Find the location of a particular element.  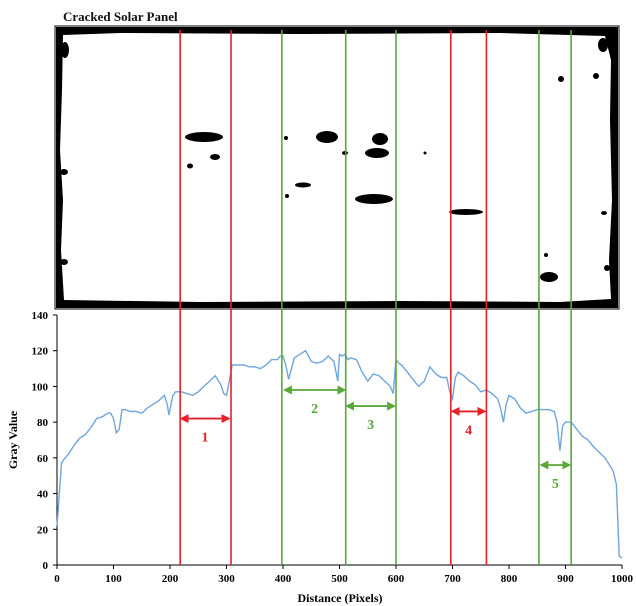

y-tick-label: 100 is located at coordinates (40, 387).